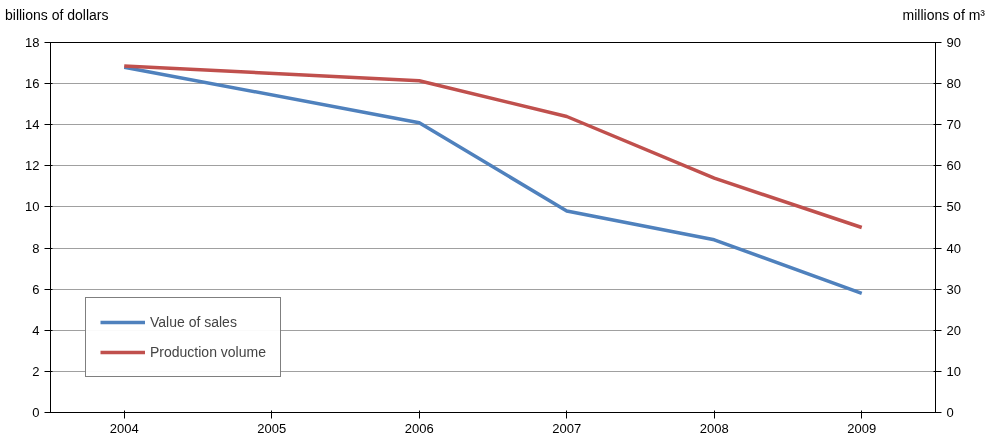 Image resolution: width=1003 pixels, height=446 pixels. I want to click on y2-tick-label: 0, so click(950, 412).